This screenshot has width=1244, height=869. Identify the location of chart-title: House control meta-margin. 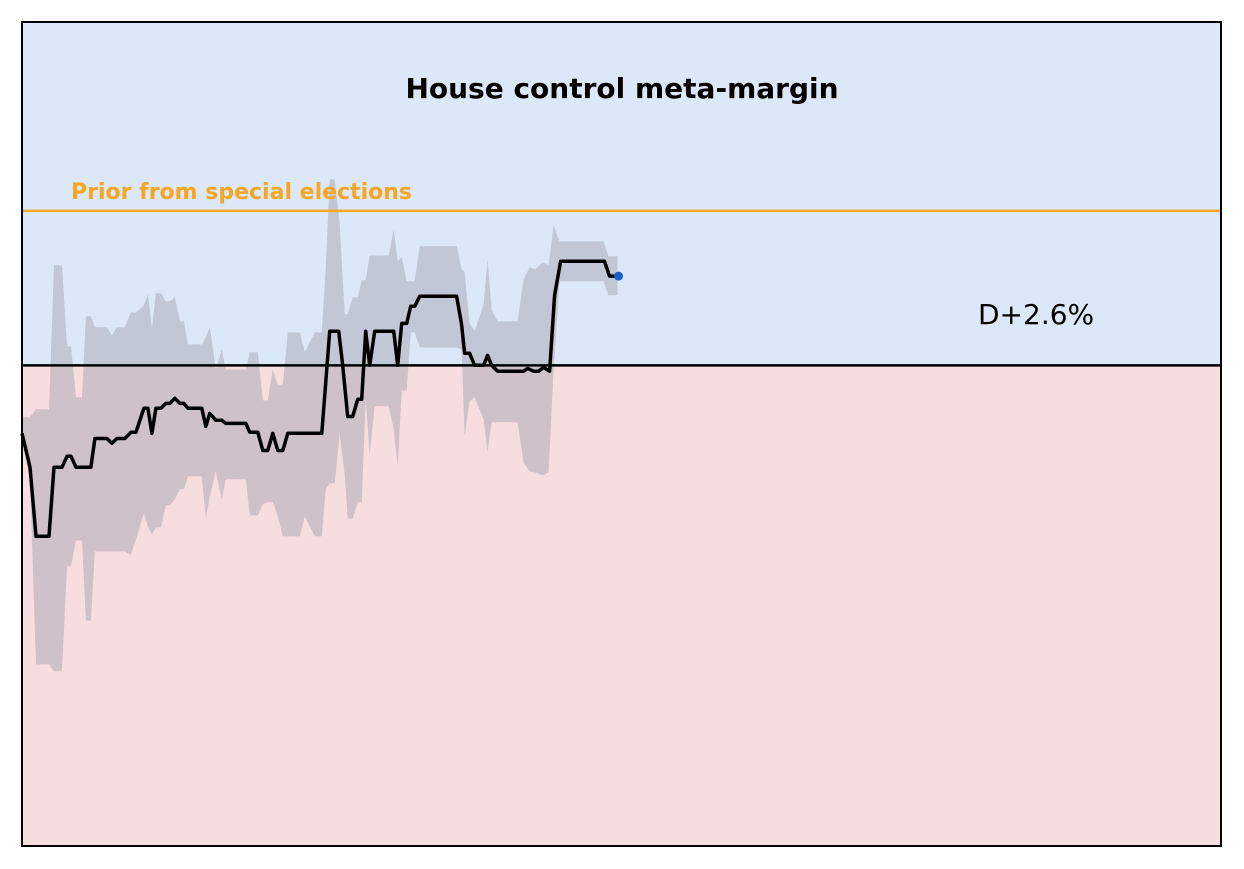
(621, 88).